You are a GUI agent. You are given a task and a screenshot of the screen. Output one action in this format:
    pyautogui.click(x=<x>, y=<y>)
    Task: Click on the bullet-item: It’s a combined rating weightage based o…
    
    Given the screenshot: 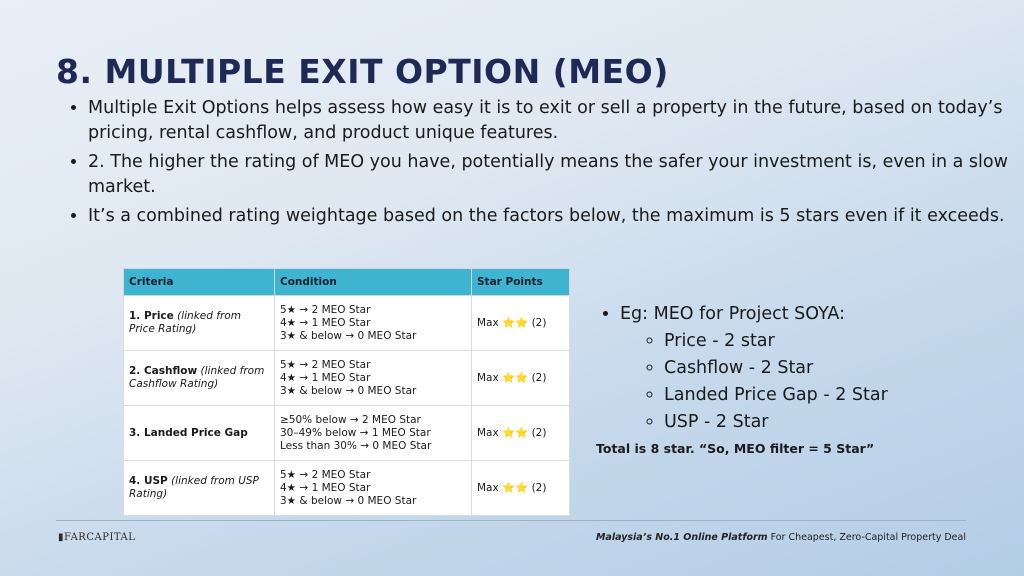 What is the action you would take?
    pyautogui.click(x=553, y=216)
    